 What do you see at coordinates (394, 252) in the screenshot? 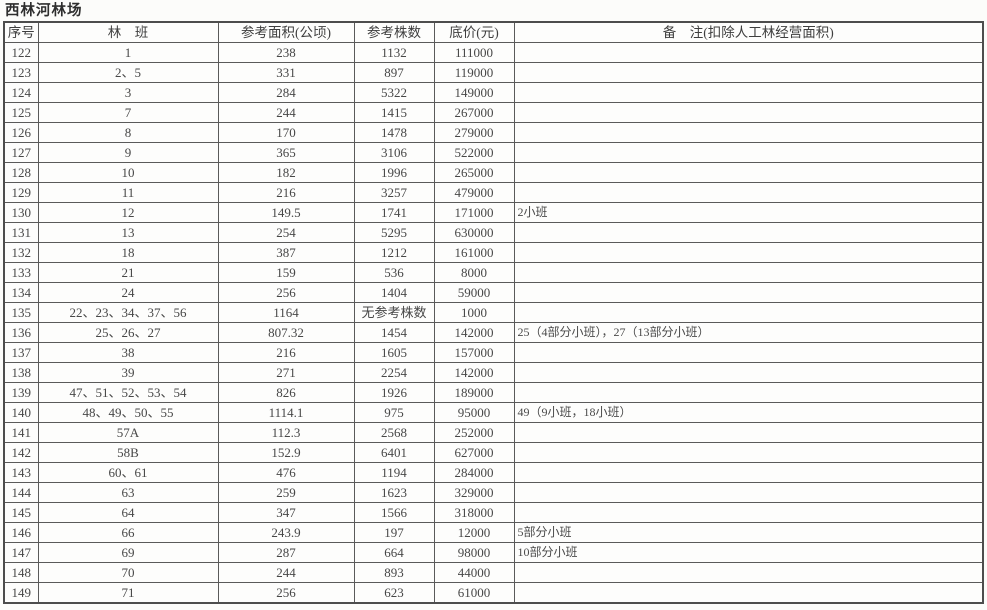
I see `cell-reference-tree-count: 1212` at bounding box center [394, 252].